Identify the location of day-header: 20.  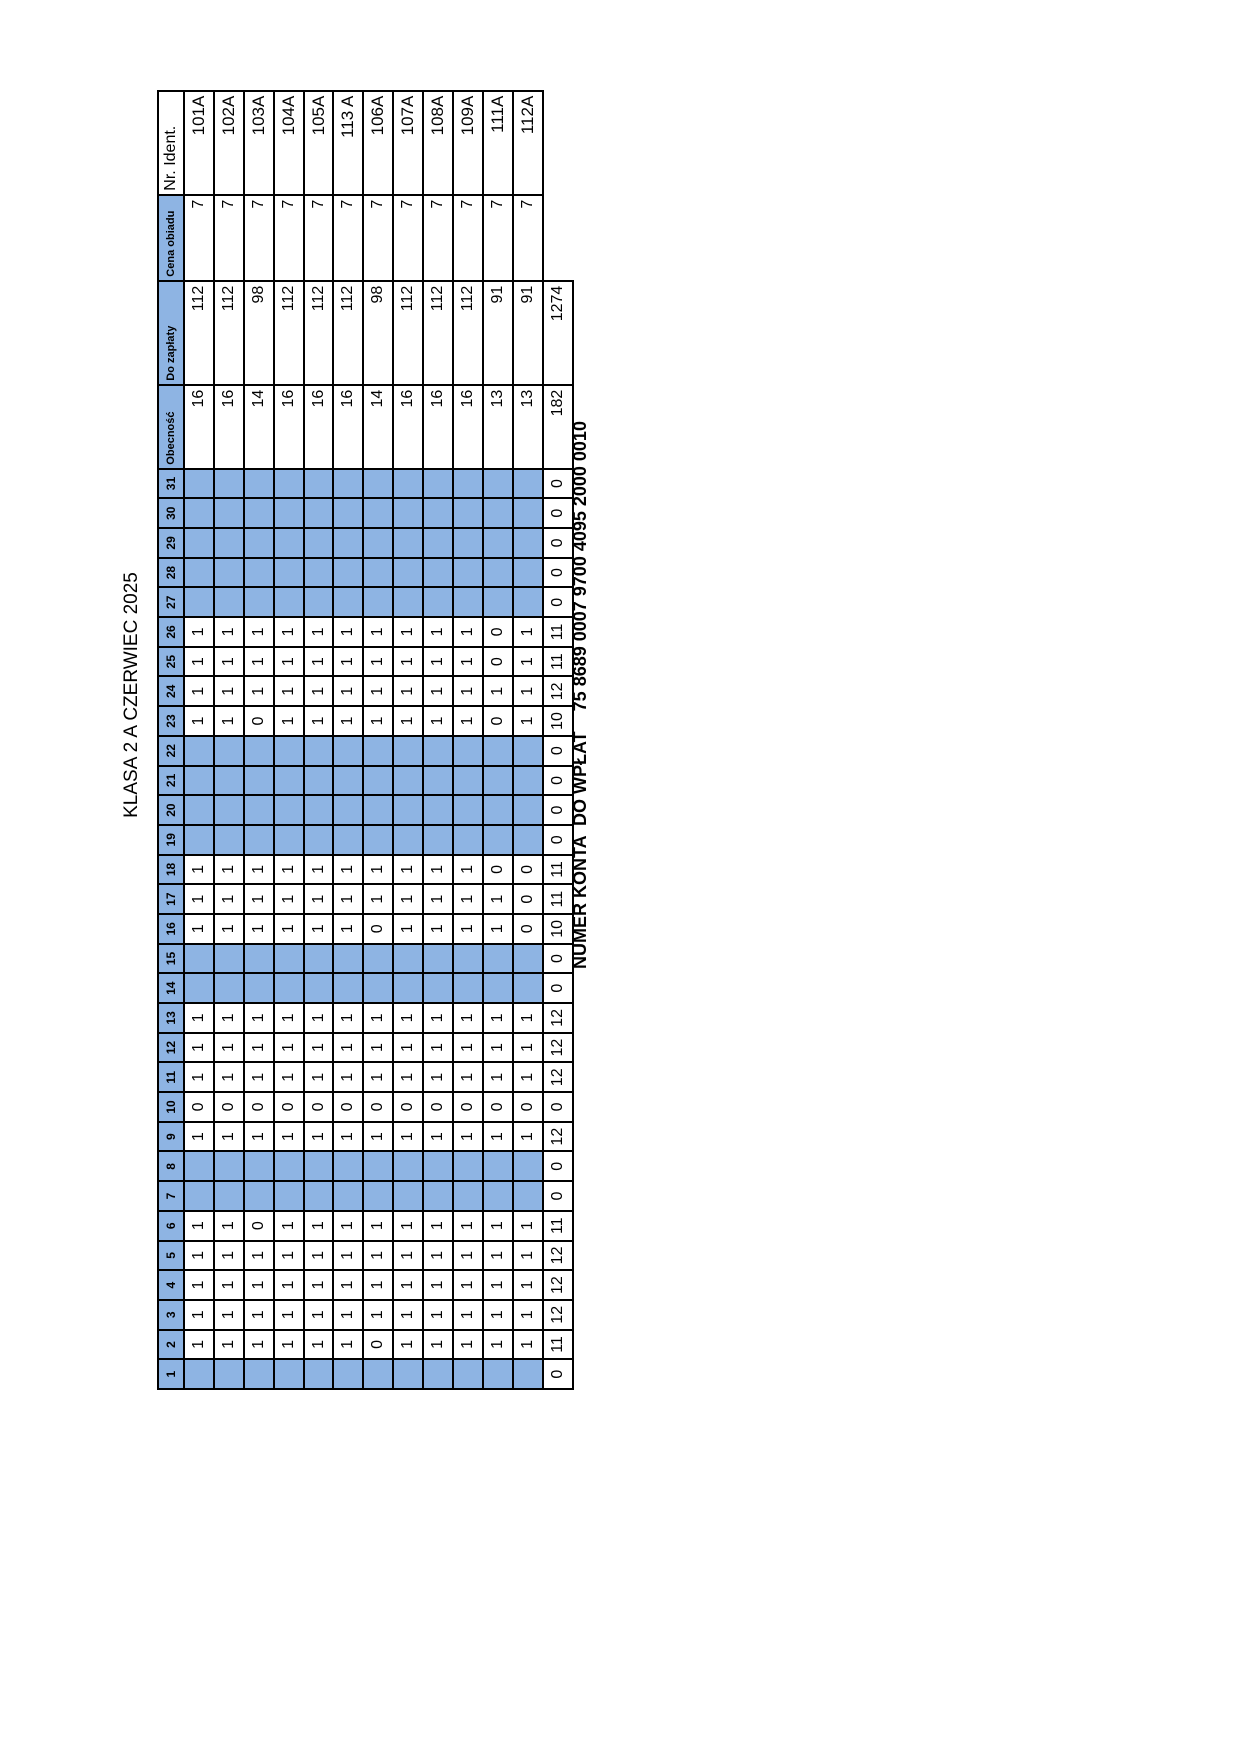
(171, 810).